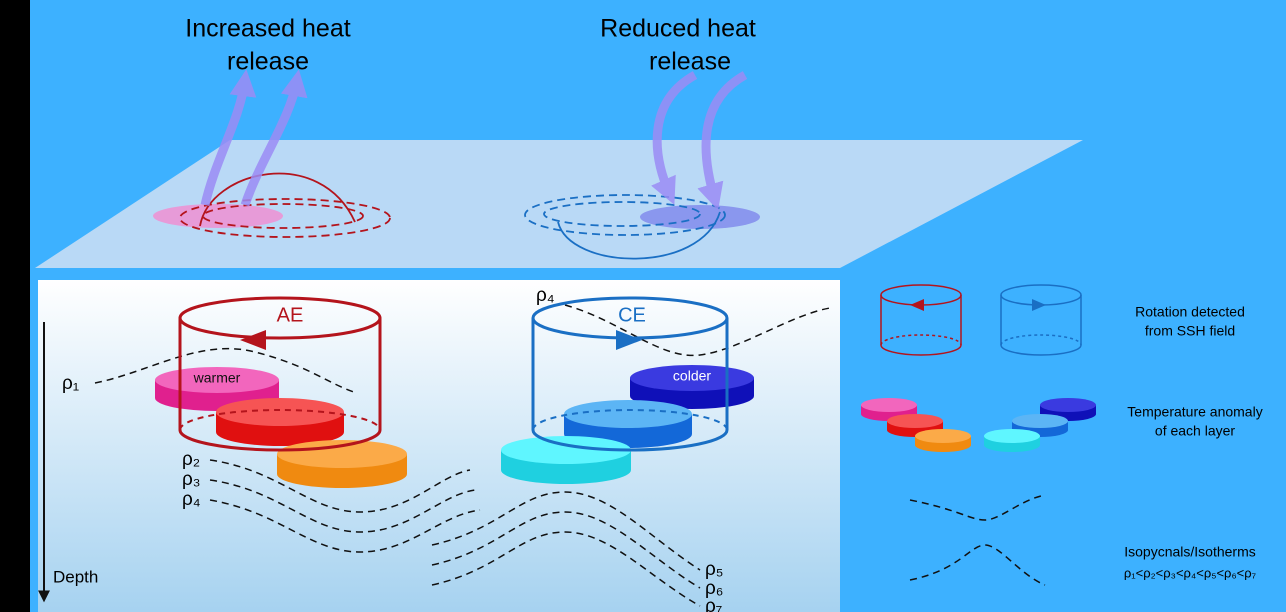 Image resolution: width=1286 pixels, height=612 pixels. What do you see at coordinates (254, 138) in the screenshot?
I see `heat-arrows-up` at bounding box center [254, 138].